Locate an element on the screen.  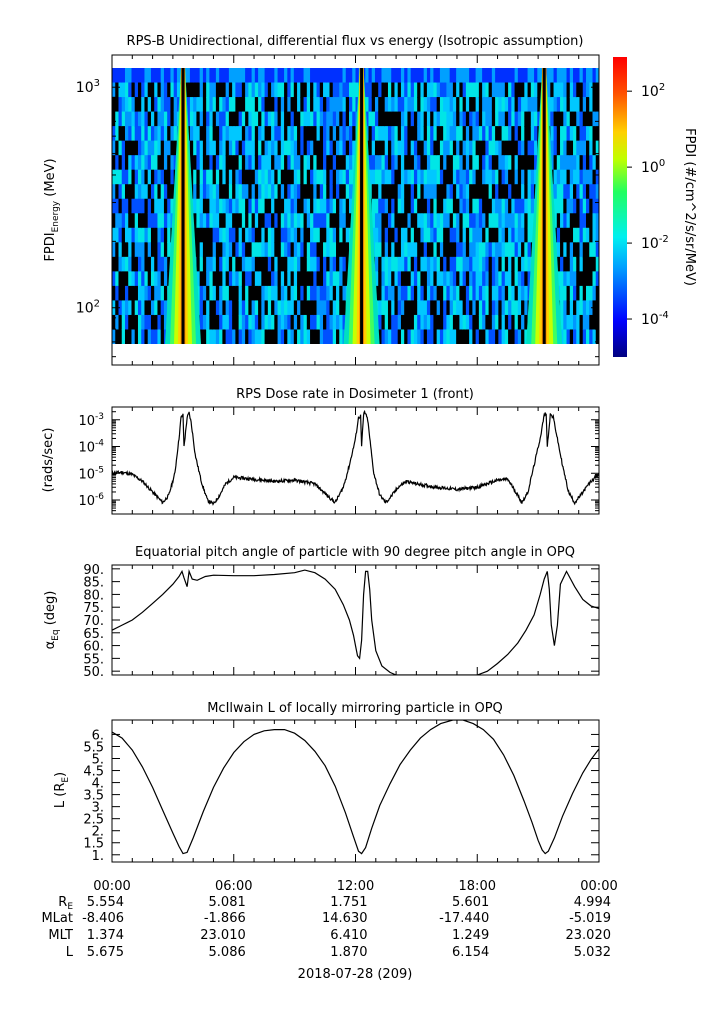
ephemeris-value: 1.751 is located at coordinates (348, 902).